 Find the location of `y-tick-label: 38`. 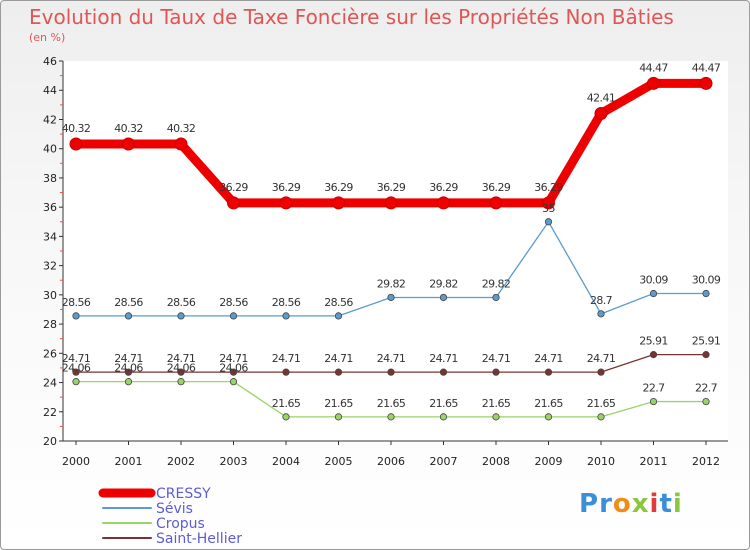

y-tick-label: 38 is located at coordinates (50, 178).